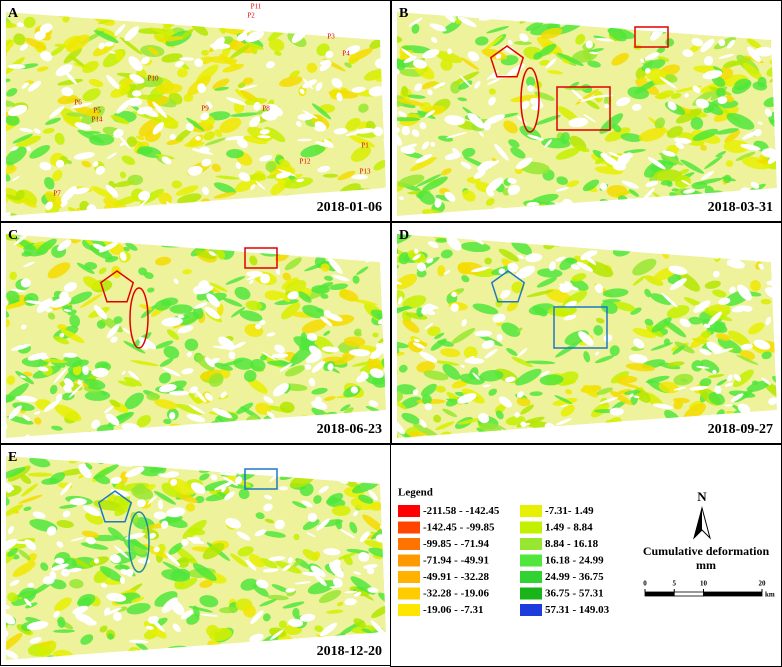 The image size is (782, 667). Describe the element at coordinates (645, 584) in the screenshot. I see `scale-label: 0` at that location.